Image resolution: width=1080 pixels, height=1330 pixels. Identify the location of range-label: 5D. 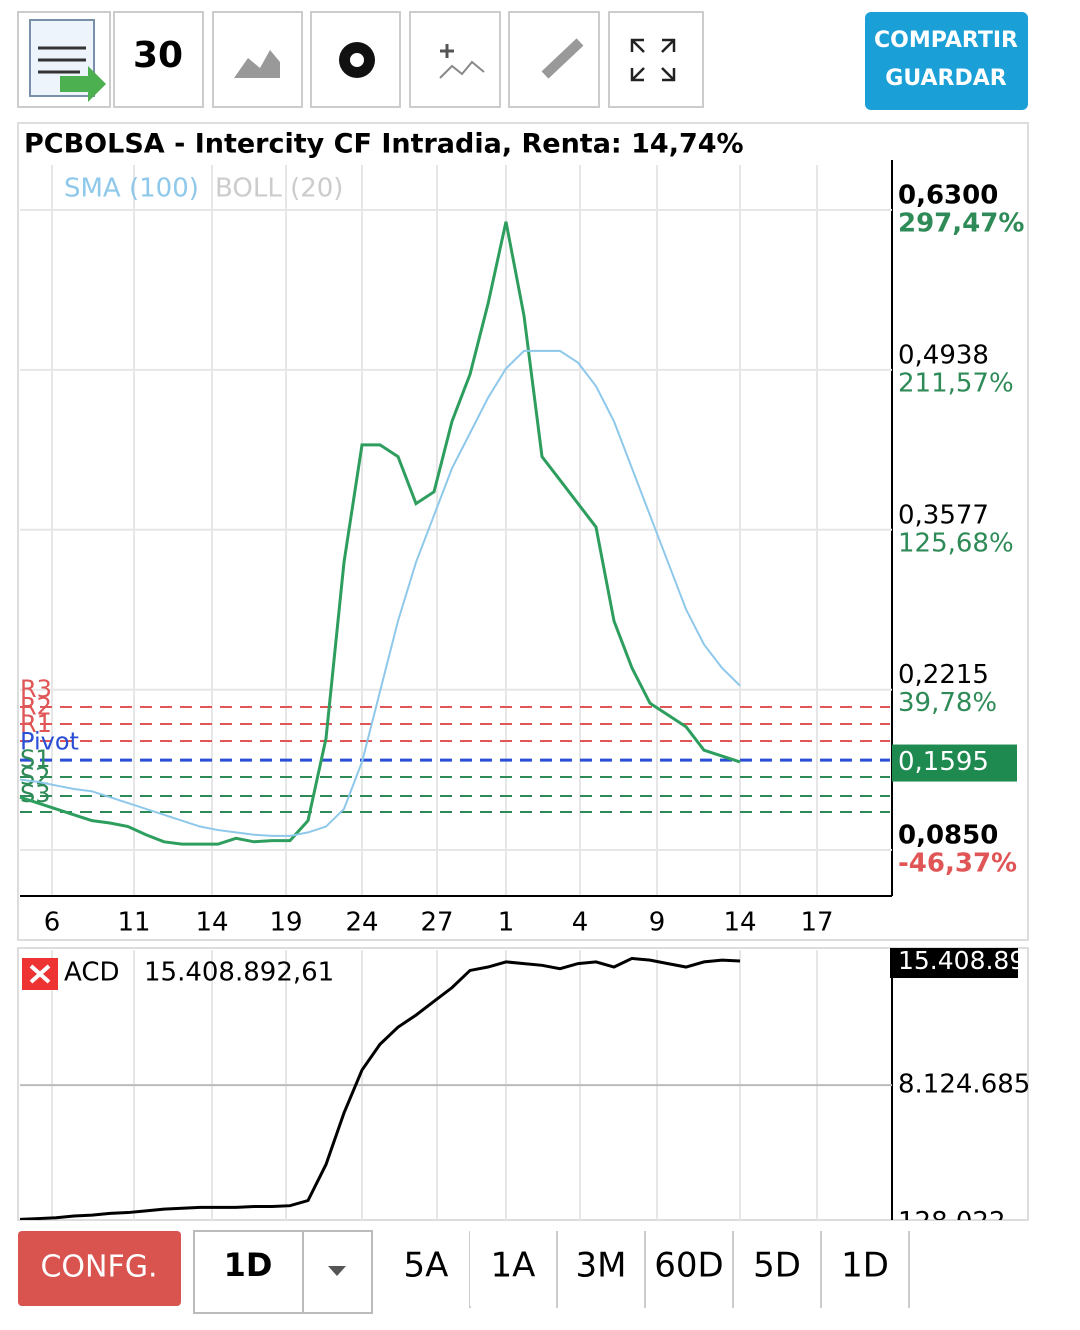
(777, 1266).